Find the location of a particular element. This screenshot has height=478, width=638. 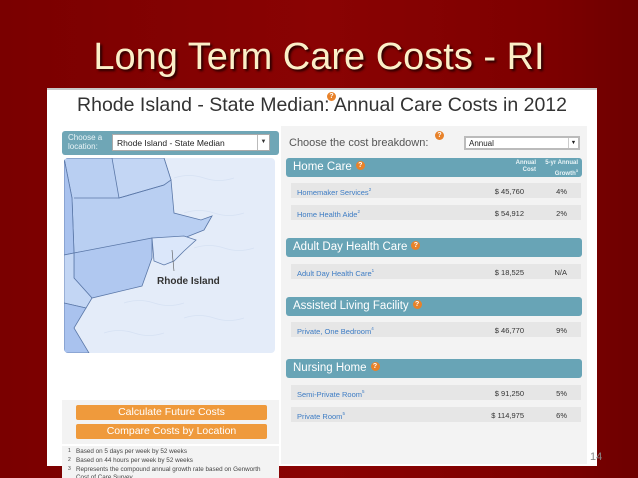

map-shapes-icon is located at coordinates (159, 255).